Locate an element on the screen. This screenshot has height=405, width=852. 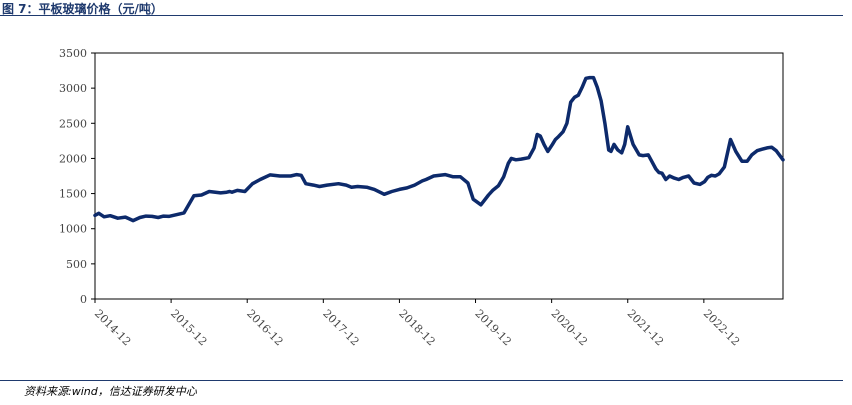
y-tick-label: 3500 is located at coordinates (73, 53).